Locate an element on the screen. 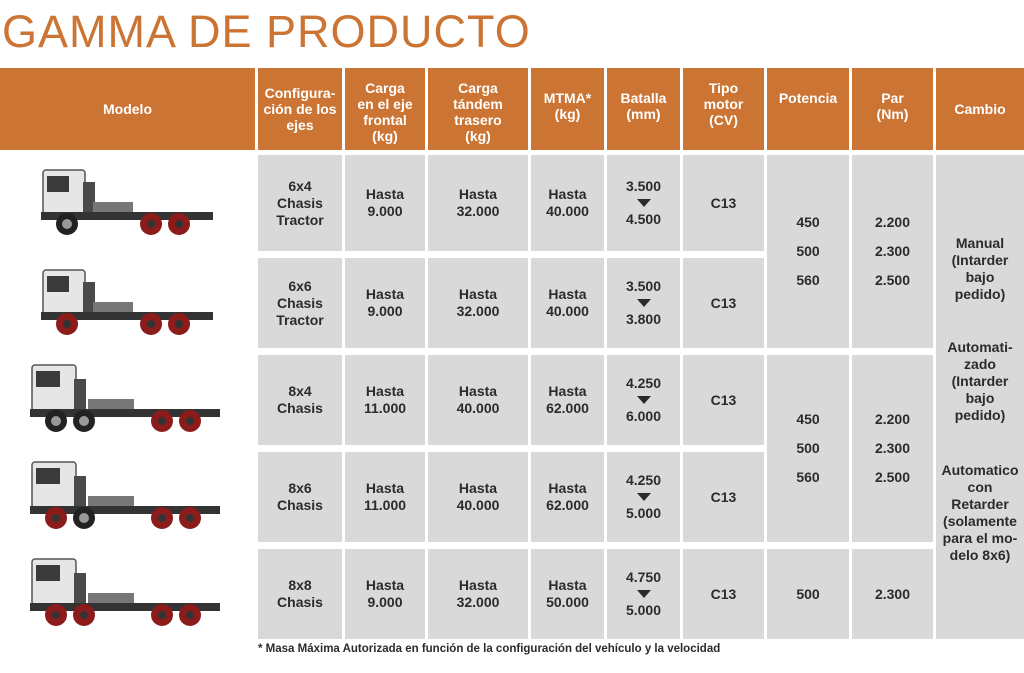 The width and height of the screenshot is (1024, 673). row-4-config: 8x6 Chasis is located at coordinates (300, 497).